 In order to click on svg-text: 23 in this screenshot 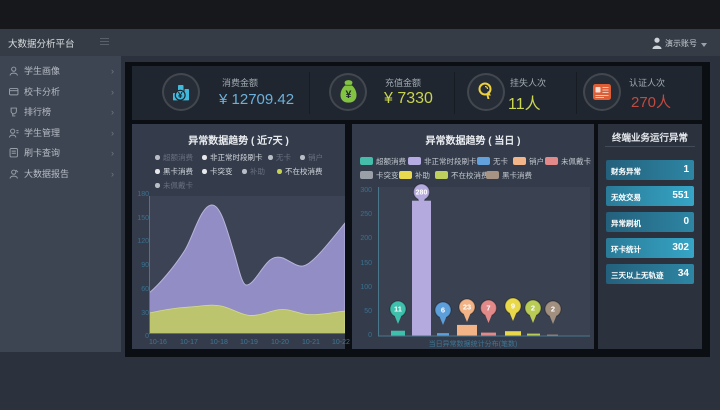, I will do `click(467, 307)`.